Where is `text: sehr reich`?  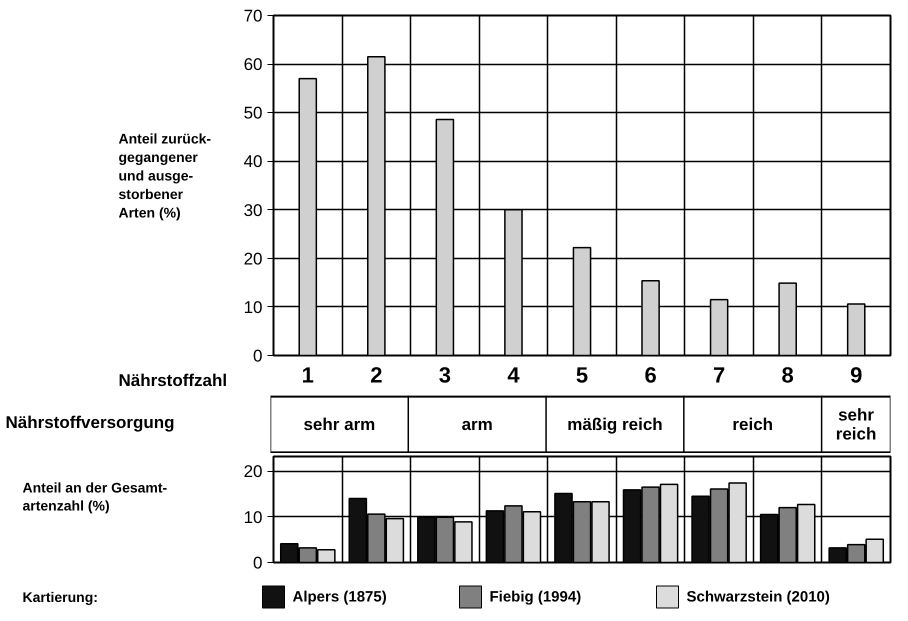 text: sehr reich is located at coordinates (856, 425).